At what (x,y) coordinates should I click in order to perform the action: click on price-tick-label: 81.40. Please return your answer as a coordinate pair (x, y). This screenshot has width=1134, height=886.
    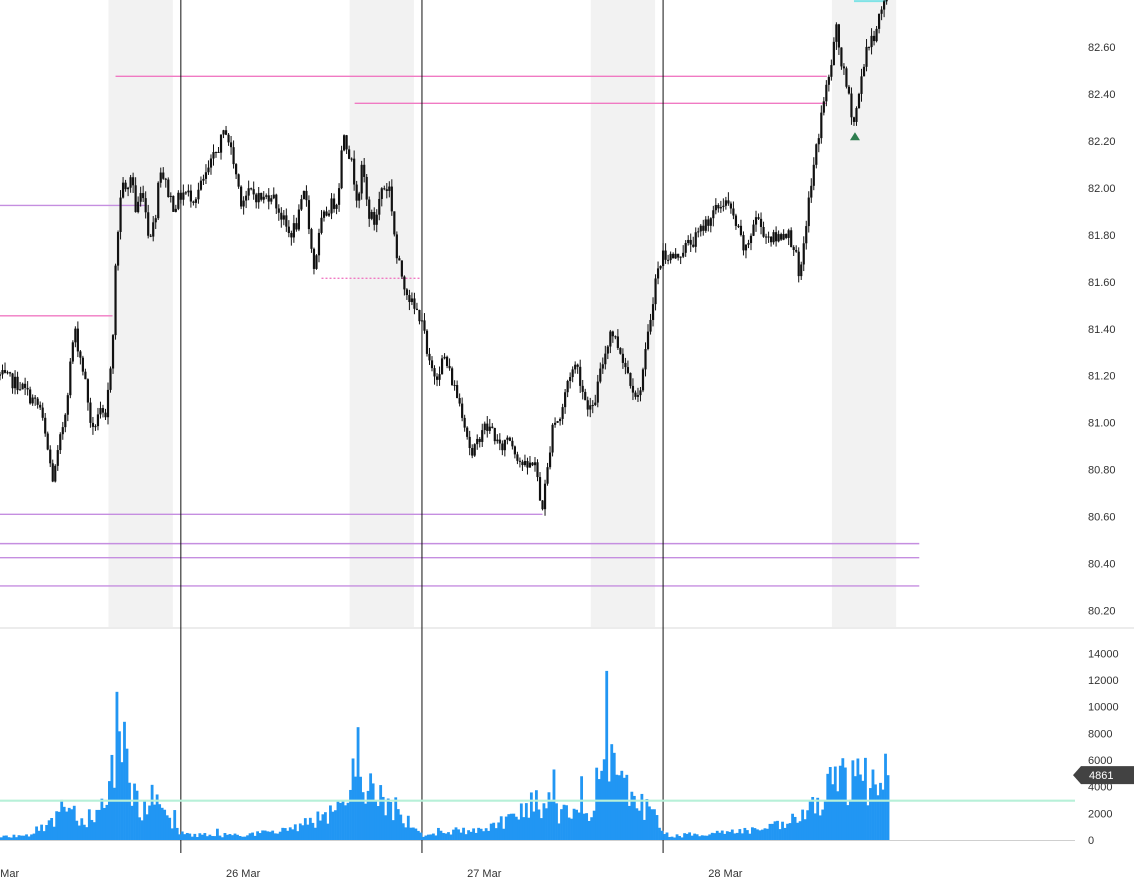
    Looking at the image, I should click on (1102, 330).